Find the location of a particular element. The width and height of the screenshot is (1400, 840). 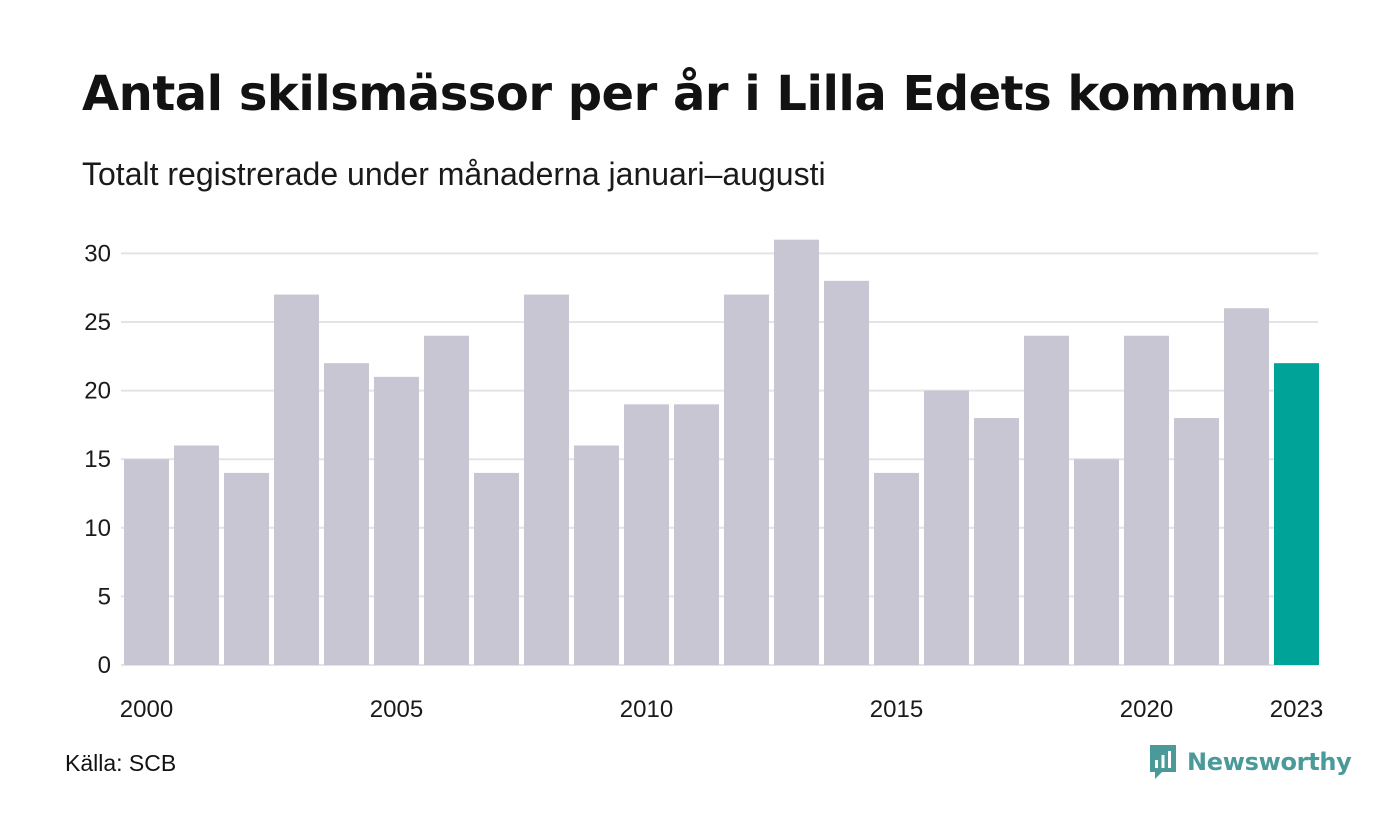

x-tick-label-2005: 2005 is located at coordinates (396, 709).